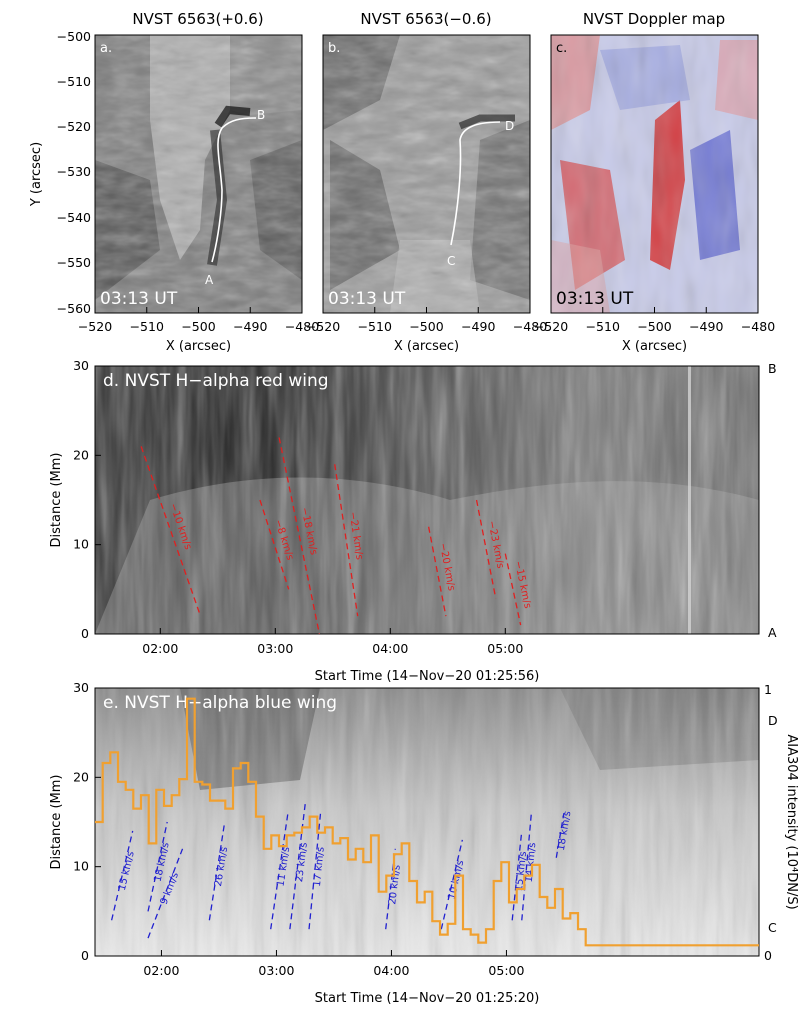 Image resolution: width=800 pixels, height=1010 pixels. Describe the element at coordinates (319, 866) in the screenshot. I see `speed-marker-label: 17 km/s` at that location.